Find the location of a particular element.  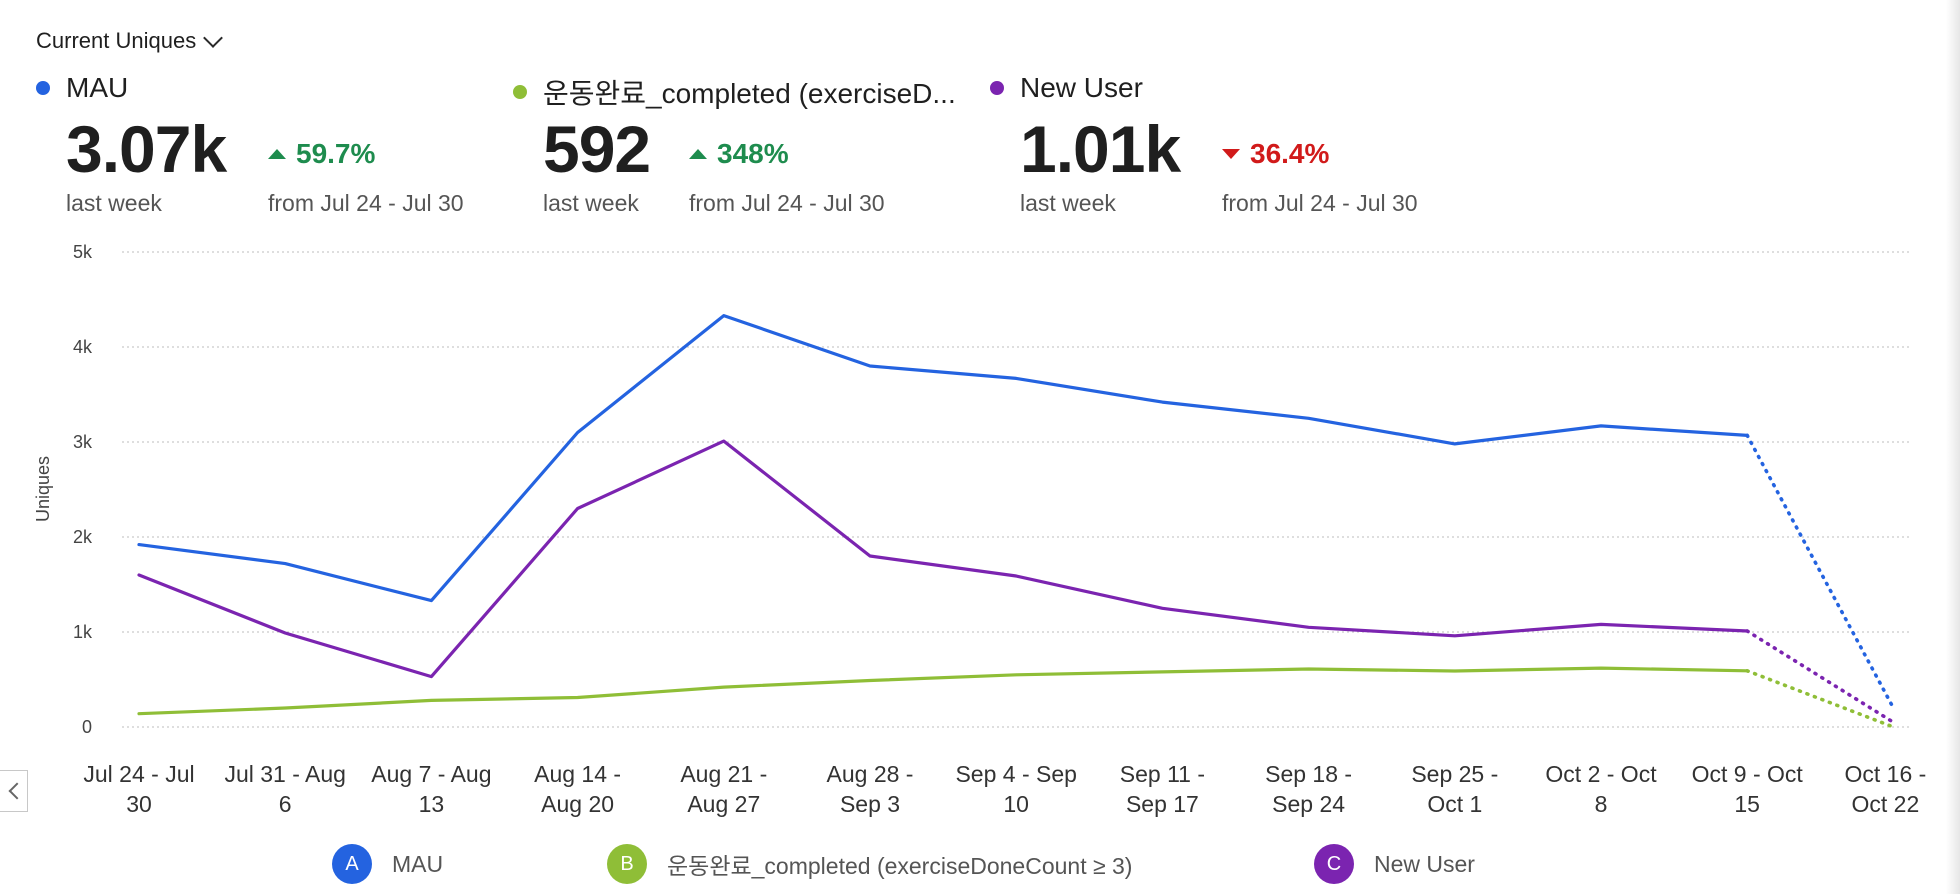

y-tick-label: 3k is located at coordinates (83, 442).